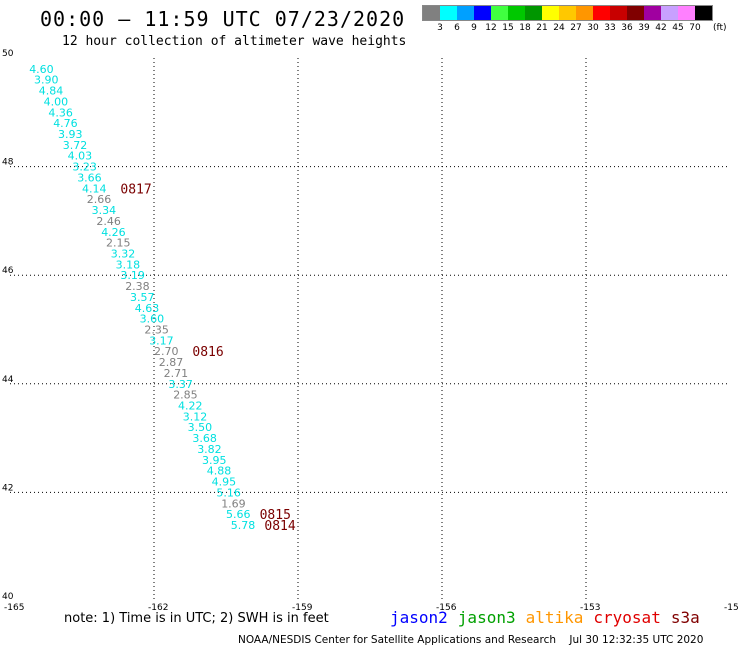 This screenshot has height=650, width=740. Describe the element at coordinates (233, 503) in the screenshot. I see `swh-value-label: 1.69` at that location.